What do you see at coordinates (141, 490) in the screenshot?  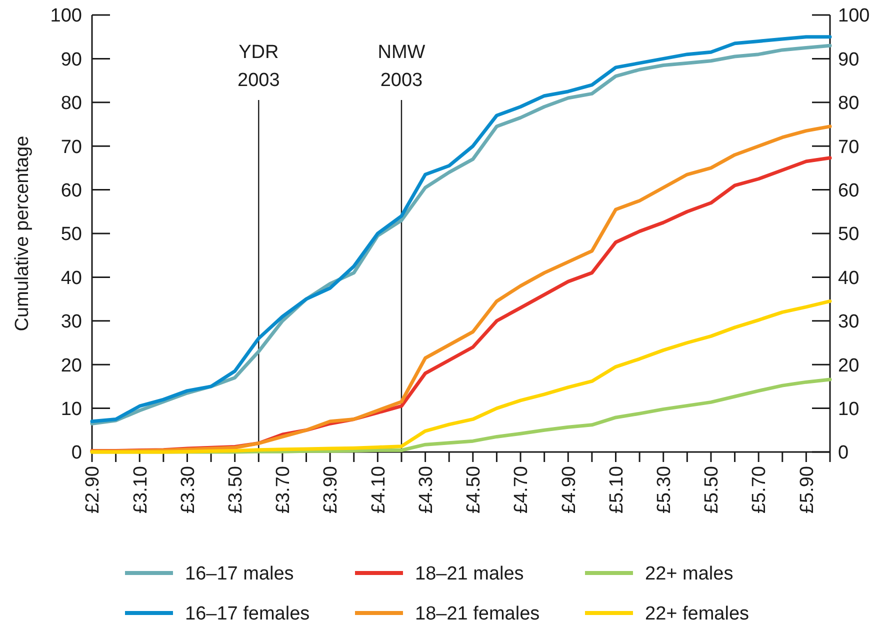 I see `x-tick-label: £3.10` at bounding box center [141, 490].